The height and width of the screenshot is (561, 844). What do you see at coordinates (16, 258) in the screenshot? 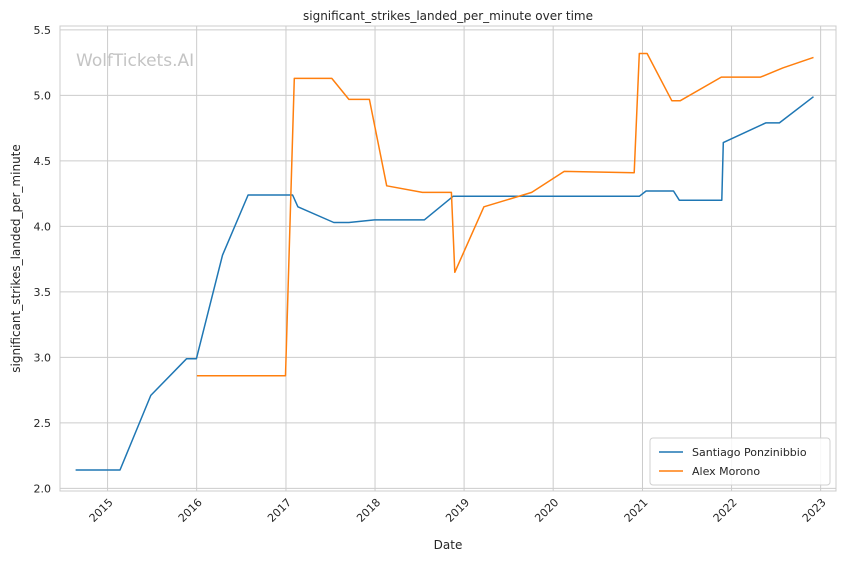
I see `y-axis-title: significant_strikes_landed_per_minute` at bounding box center [16, 258].